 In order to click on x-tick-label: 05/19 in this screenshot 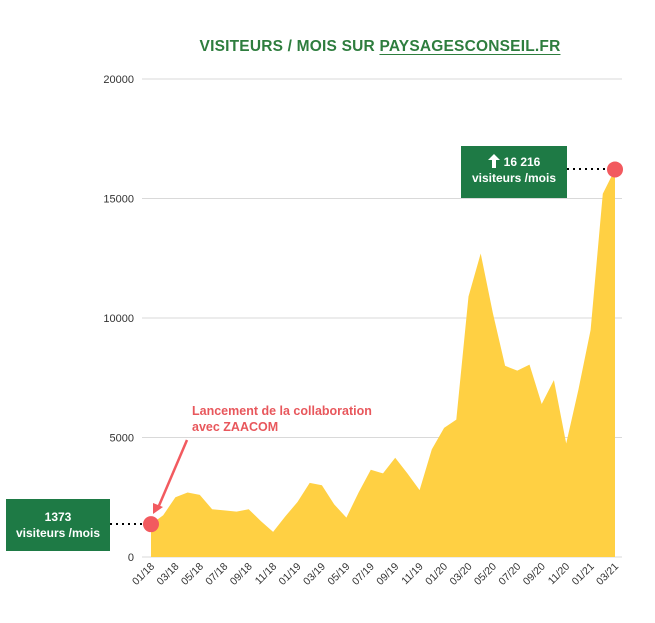, I will do `click(338, 574)`.